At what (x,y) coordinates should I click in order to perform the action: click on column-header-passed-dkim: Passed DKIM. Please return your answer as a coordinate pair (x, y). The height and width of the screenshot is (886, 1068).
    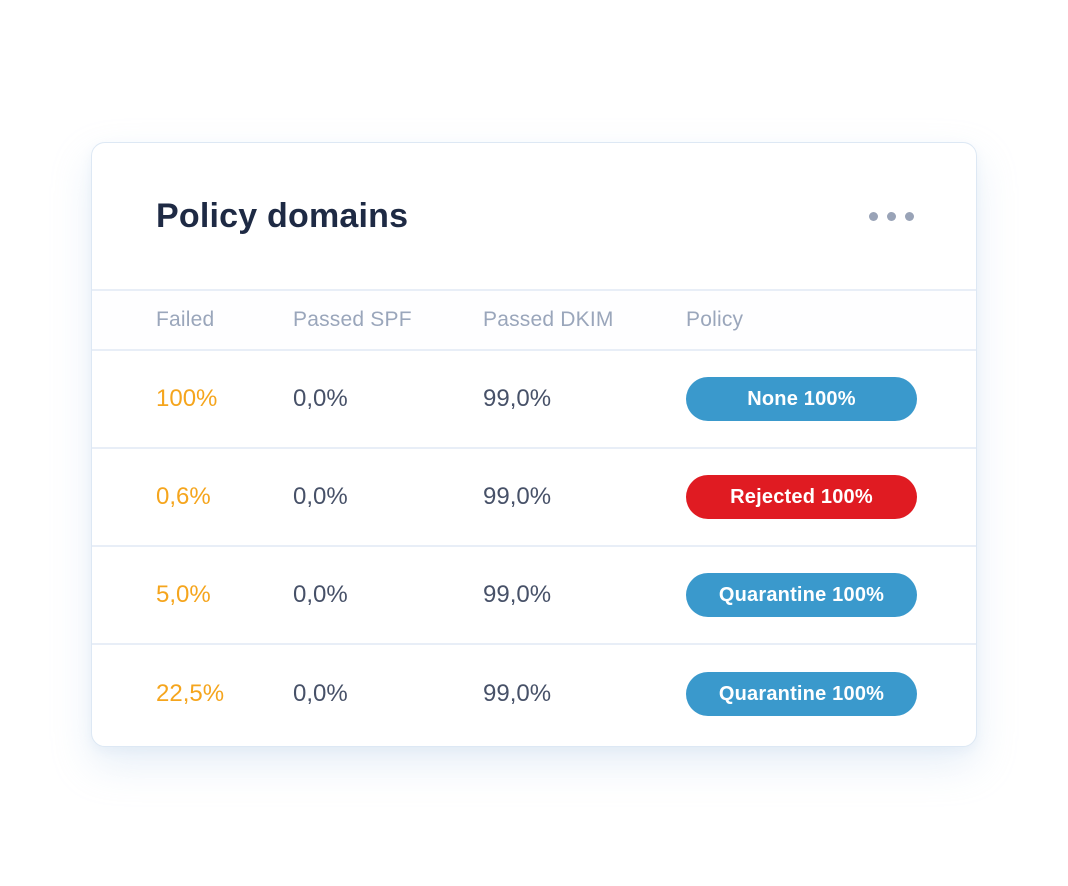
    Looking at the image, I should click on (548, 319).